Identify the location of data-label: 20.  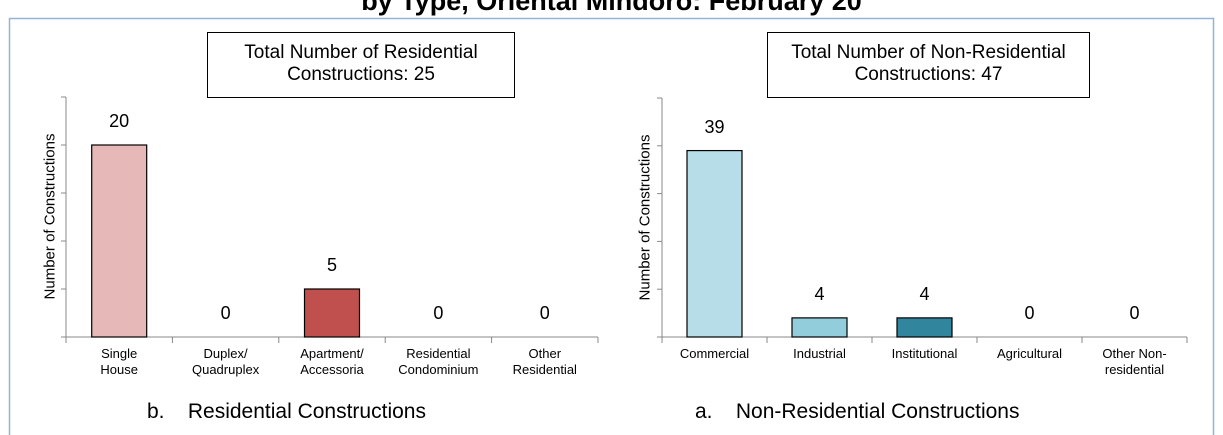
(119, 121).